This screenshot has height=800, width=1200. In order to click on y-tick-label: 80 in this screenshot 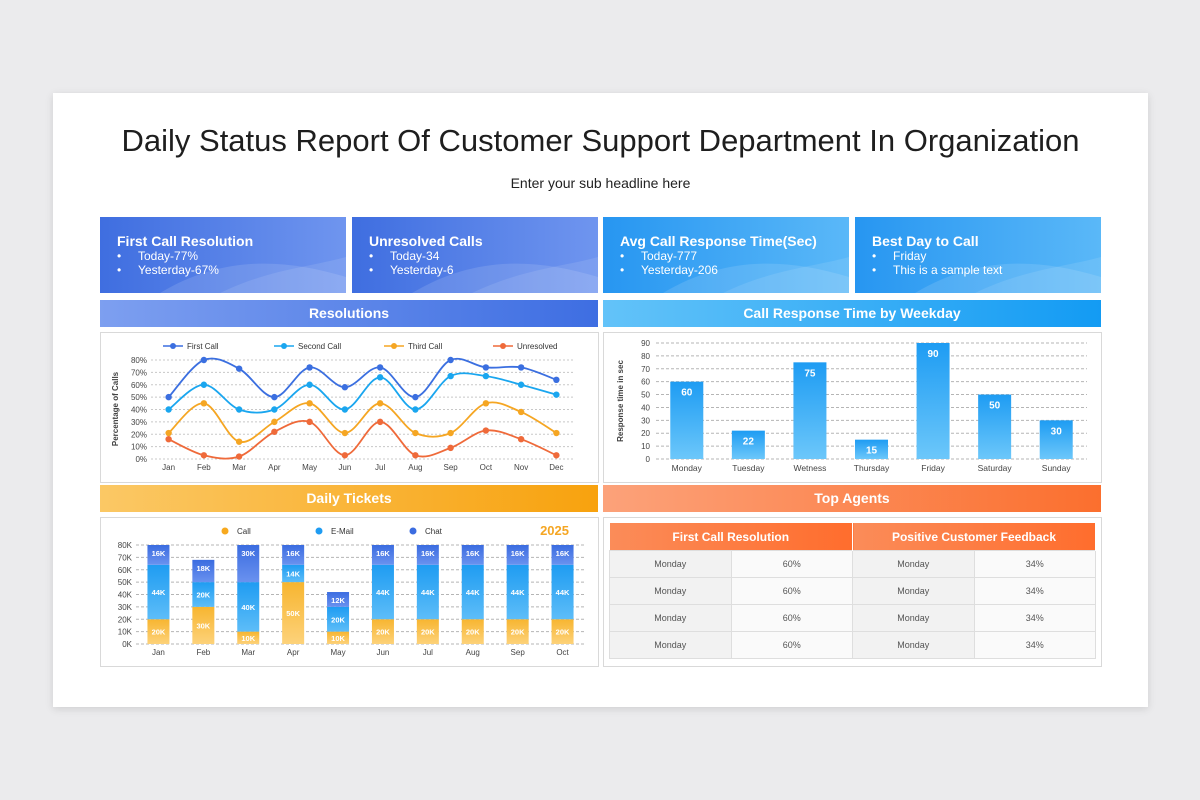, I will do `click(645, 356)`.